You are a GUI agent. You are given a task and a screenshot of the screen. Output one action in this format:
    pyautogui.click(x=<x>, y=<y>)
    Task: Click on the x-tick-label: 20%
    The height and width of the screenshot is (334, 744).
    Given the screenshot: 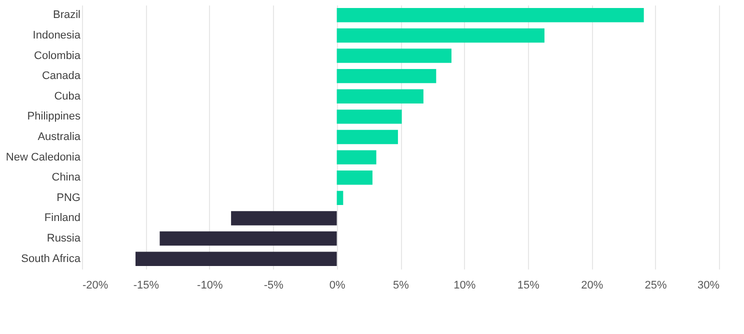 What is the action you would take?
    pyautogui.click(x=592, y=286)
    